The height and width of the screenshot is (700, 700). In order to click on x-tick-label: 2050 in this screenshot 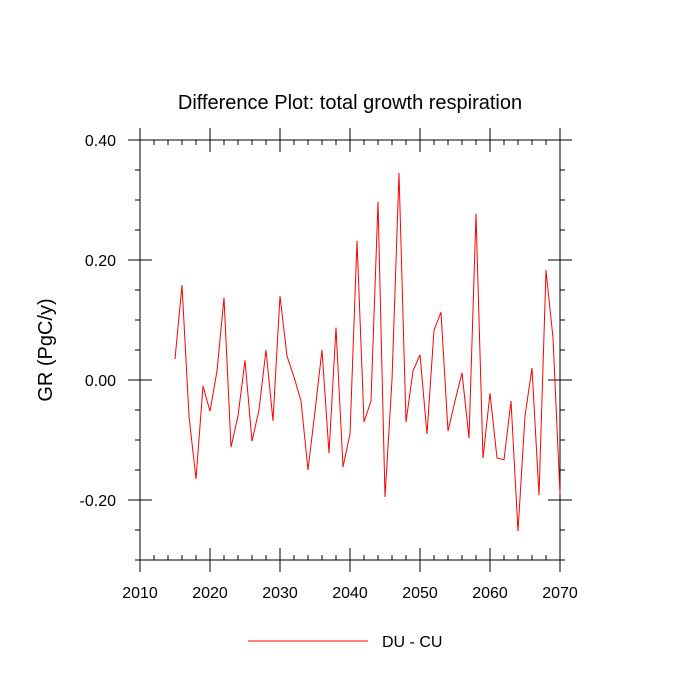, I will do `click(420, 593)`.